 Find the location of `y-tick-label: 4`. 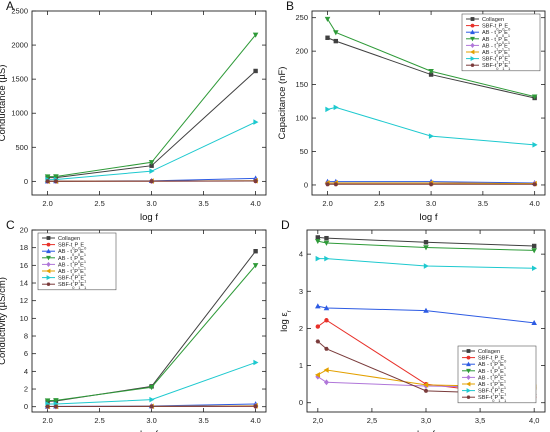

y-tick-label: 4 is located at coordinates (26, 371).